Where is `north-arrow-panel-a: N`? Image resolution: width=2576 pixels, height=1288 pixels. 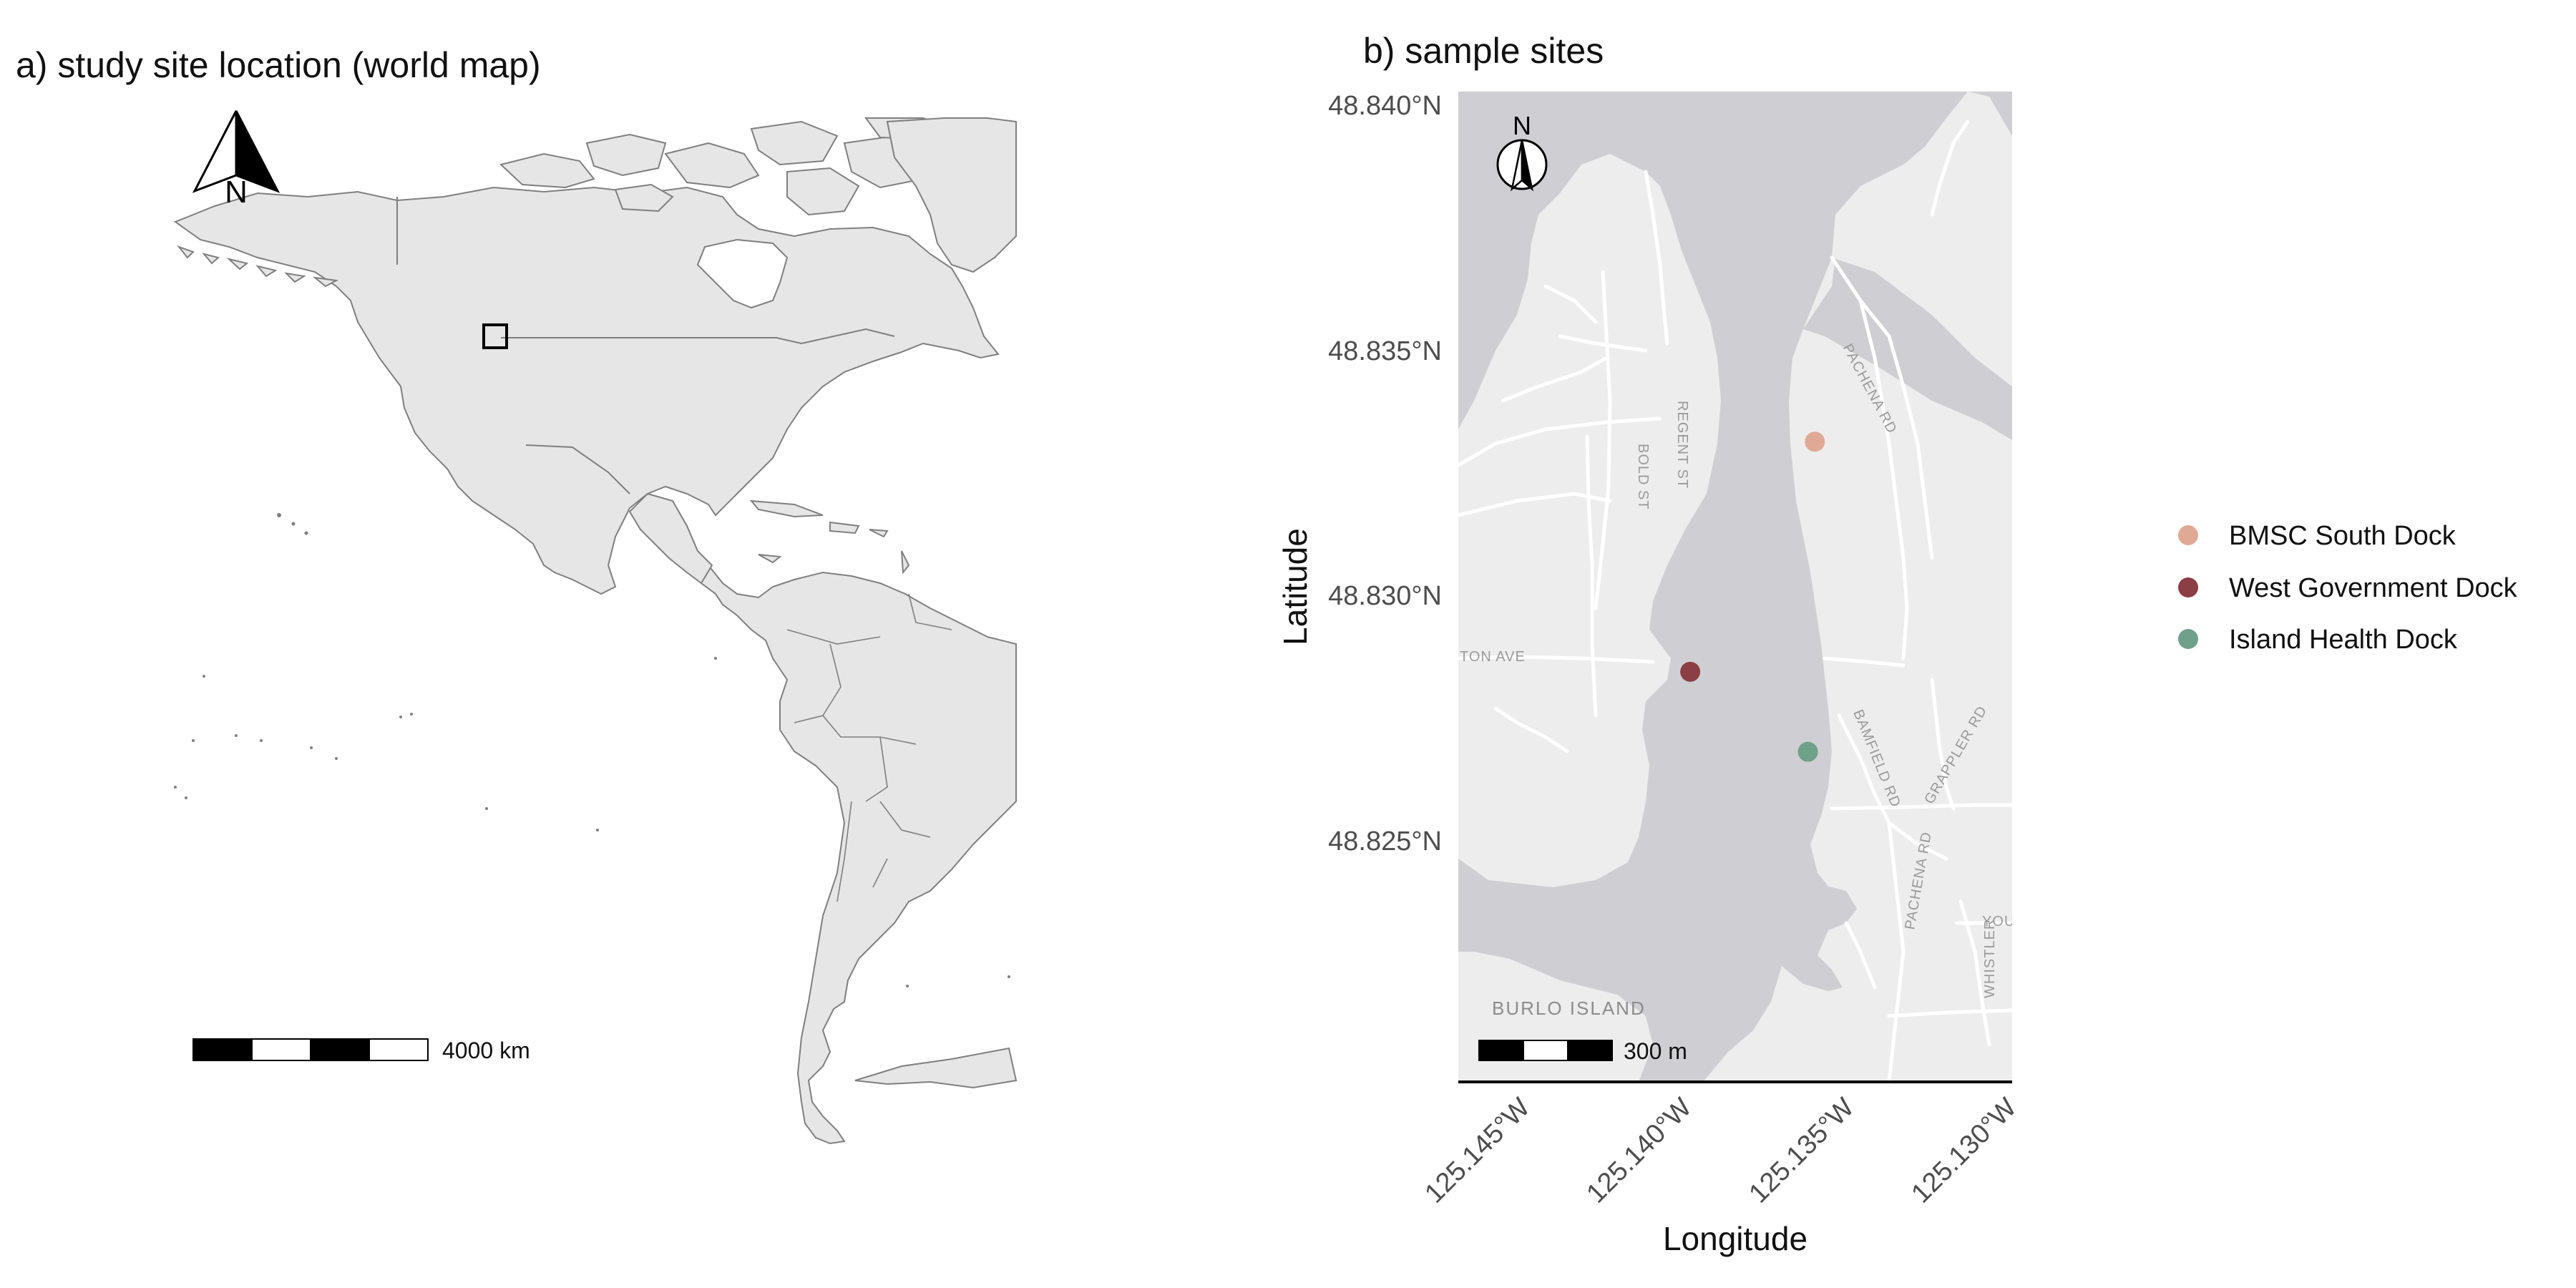
north-arrow-panel-a: N is located at coordinates (236, 160).